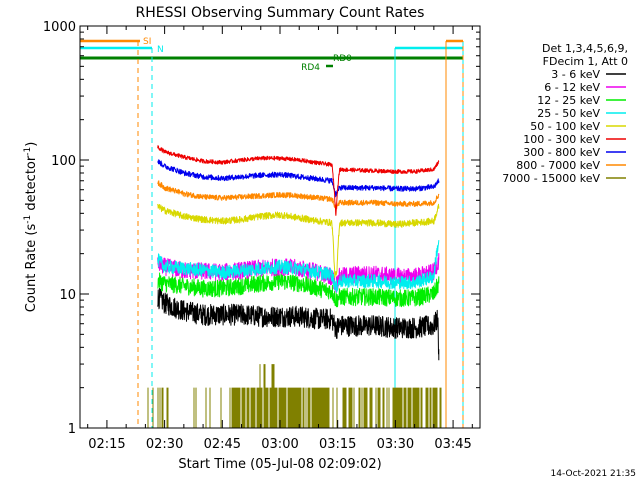 The width and height of the screenshot is (640, 480). I want to click on legend-entry-label: 25 - 50 keV, so click(568, 113).